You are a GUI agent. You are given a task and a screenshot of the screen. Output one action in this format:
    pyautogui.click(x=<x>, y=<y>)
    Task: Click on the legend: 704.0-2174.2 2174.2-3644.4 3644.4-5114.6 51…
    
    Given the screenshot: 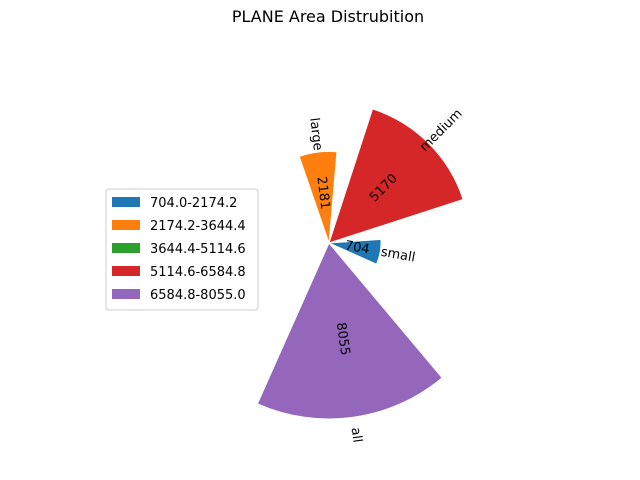 What is the action you would take?
    pyautogui.click(x=182, y=249)
    